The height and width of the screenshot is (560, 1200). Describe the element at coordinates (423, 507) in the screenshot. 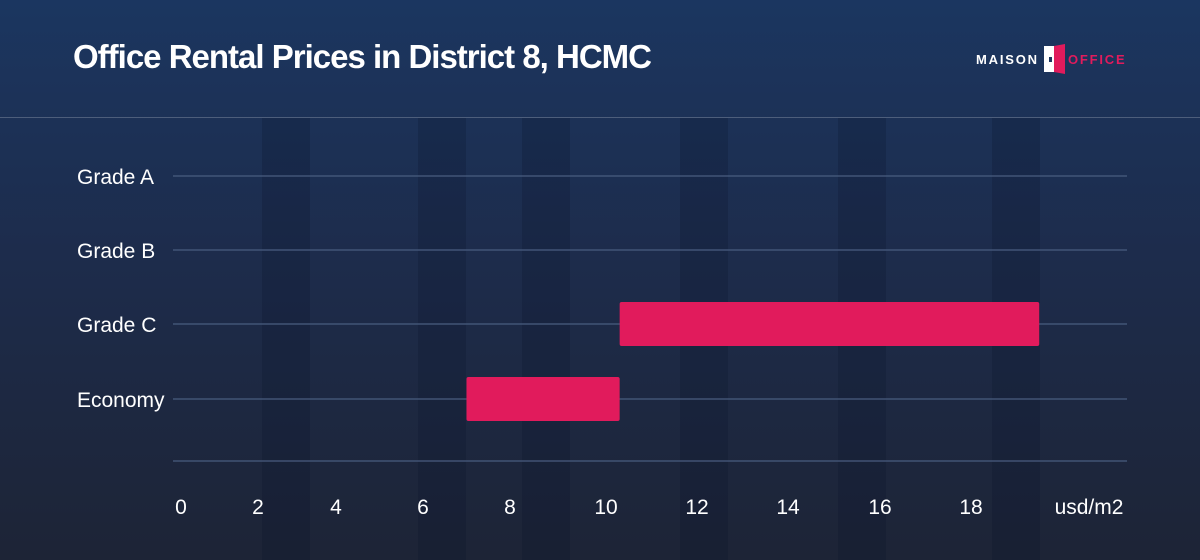

I see `x-tick-label: 6` at that location.